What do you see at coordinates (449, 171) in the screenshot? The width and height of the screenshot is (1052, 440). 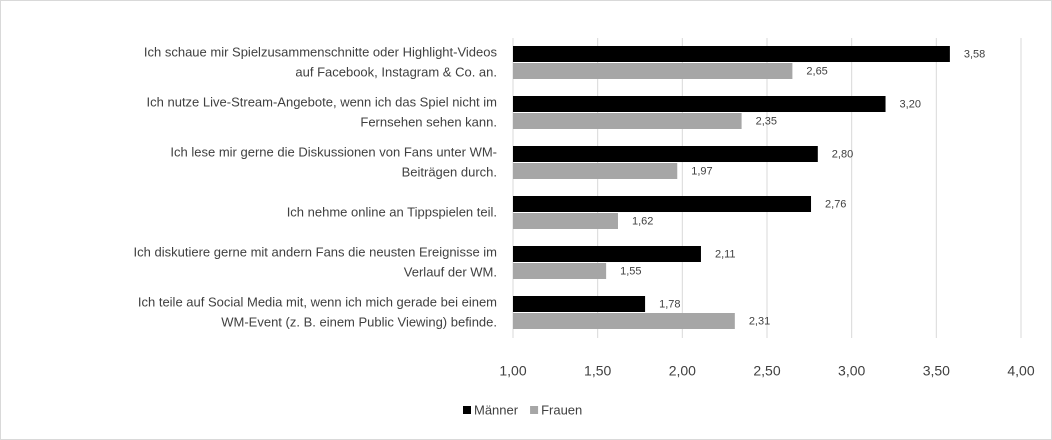 I see `category-label: Beiträgen durch.` at bounding box center [449, 171].